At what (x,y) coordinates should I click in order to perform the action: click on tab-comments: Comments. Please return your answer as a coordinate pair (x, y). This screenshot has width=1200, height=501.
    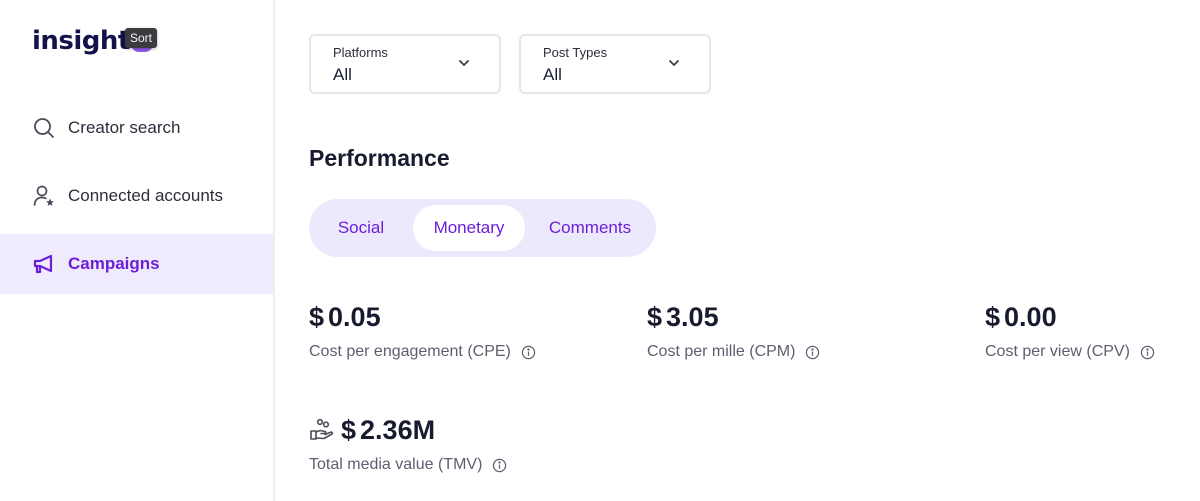
    Looking at the image, I should click on (590, 227).